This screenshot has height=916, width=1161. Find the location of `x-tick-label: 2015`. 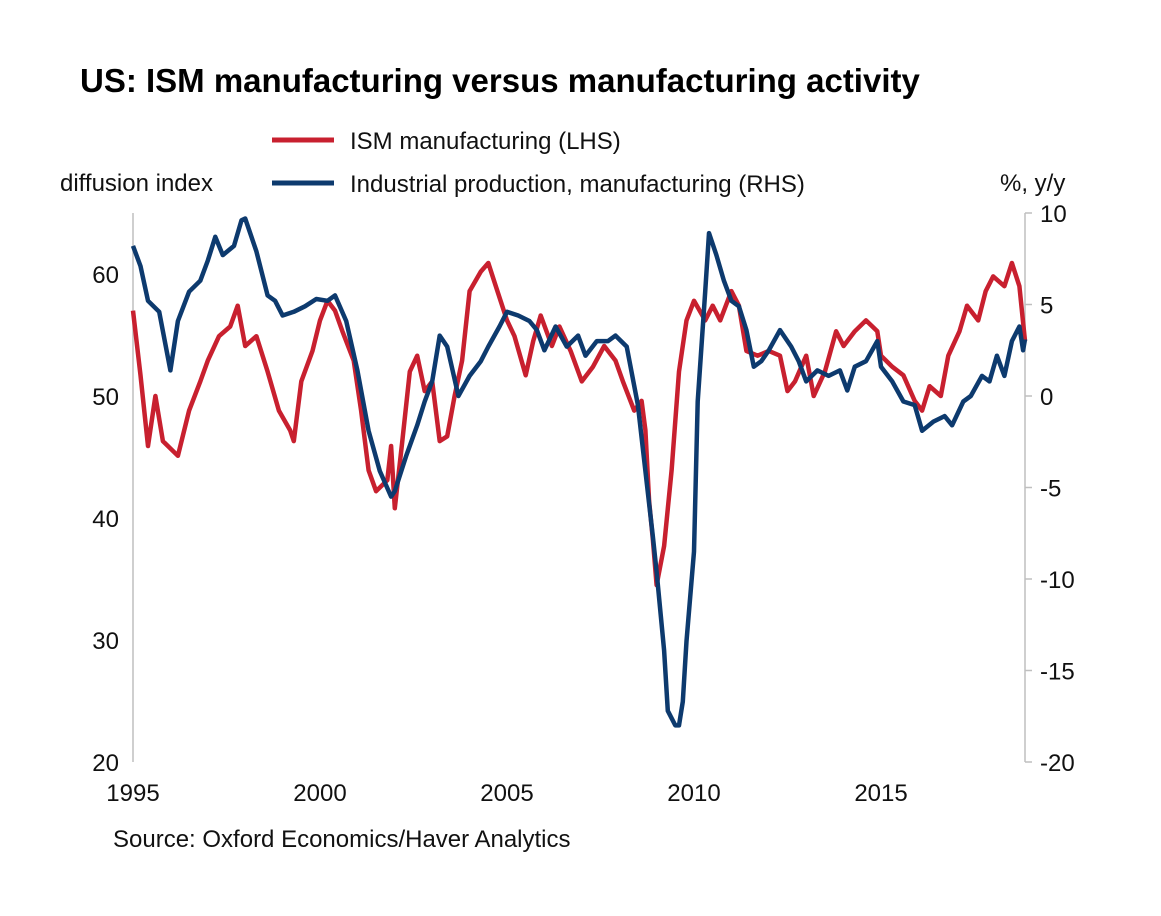

x-tick-label: 2015 is located at coordinates (880, 793).